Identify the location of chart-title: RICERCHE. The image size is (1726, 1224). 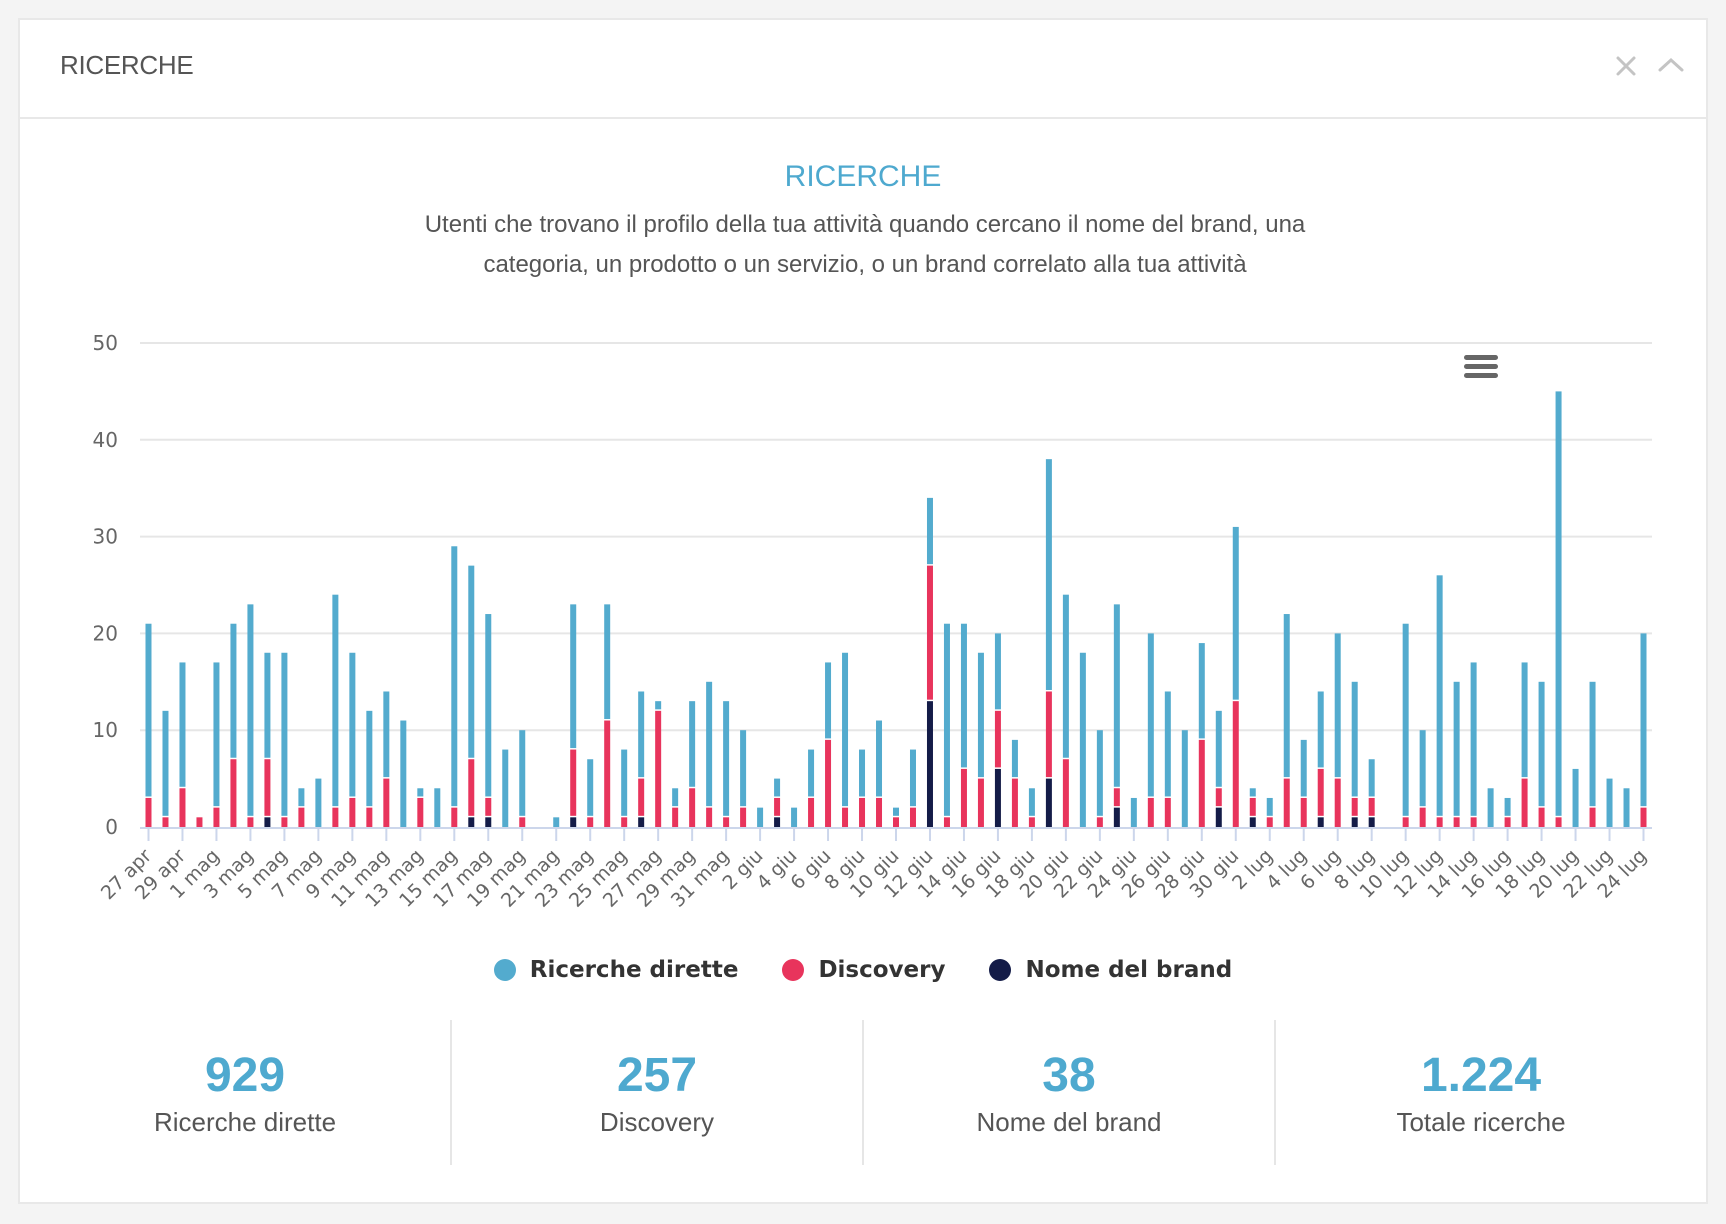
(863, 176).